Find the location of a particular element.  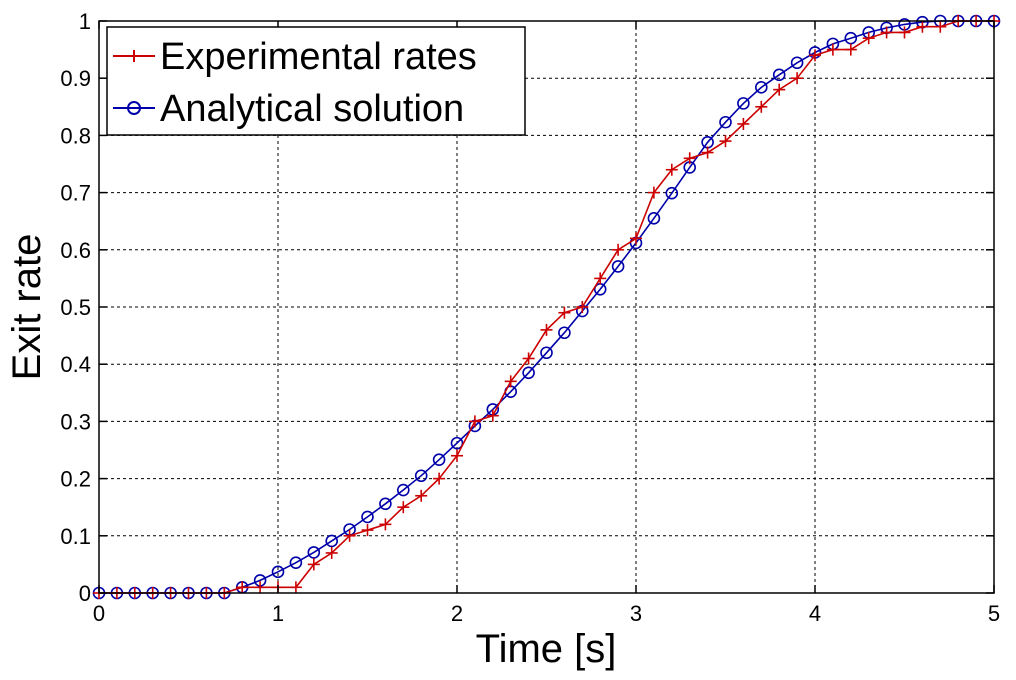

y-tick-label: 0.1 is located at coordinates (75, 536).